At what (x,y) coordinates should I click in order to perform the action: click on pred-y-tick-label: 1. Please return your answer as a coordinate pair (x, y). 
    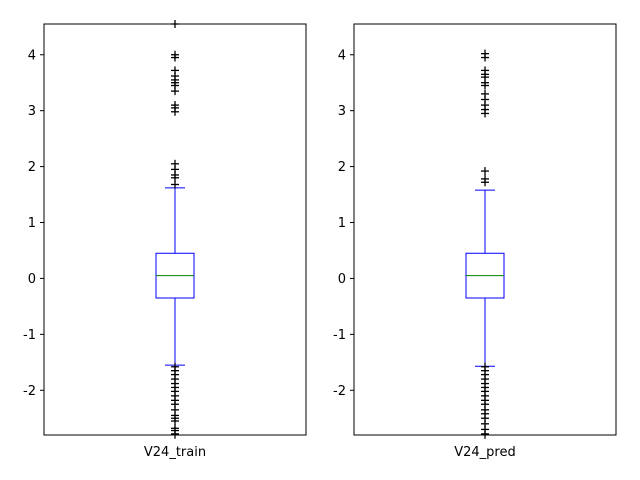
    Looking at the image, I should click on (342, 223).